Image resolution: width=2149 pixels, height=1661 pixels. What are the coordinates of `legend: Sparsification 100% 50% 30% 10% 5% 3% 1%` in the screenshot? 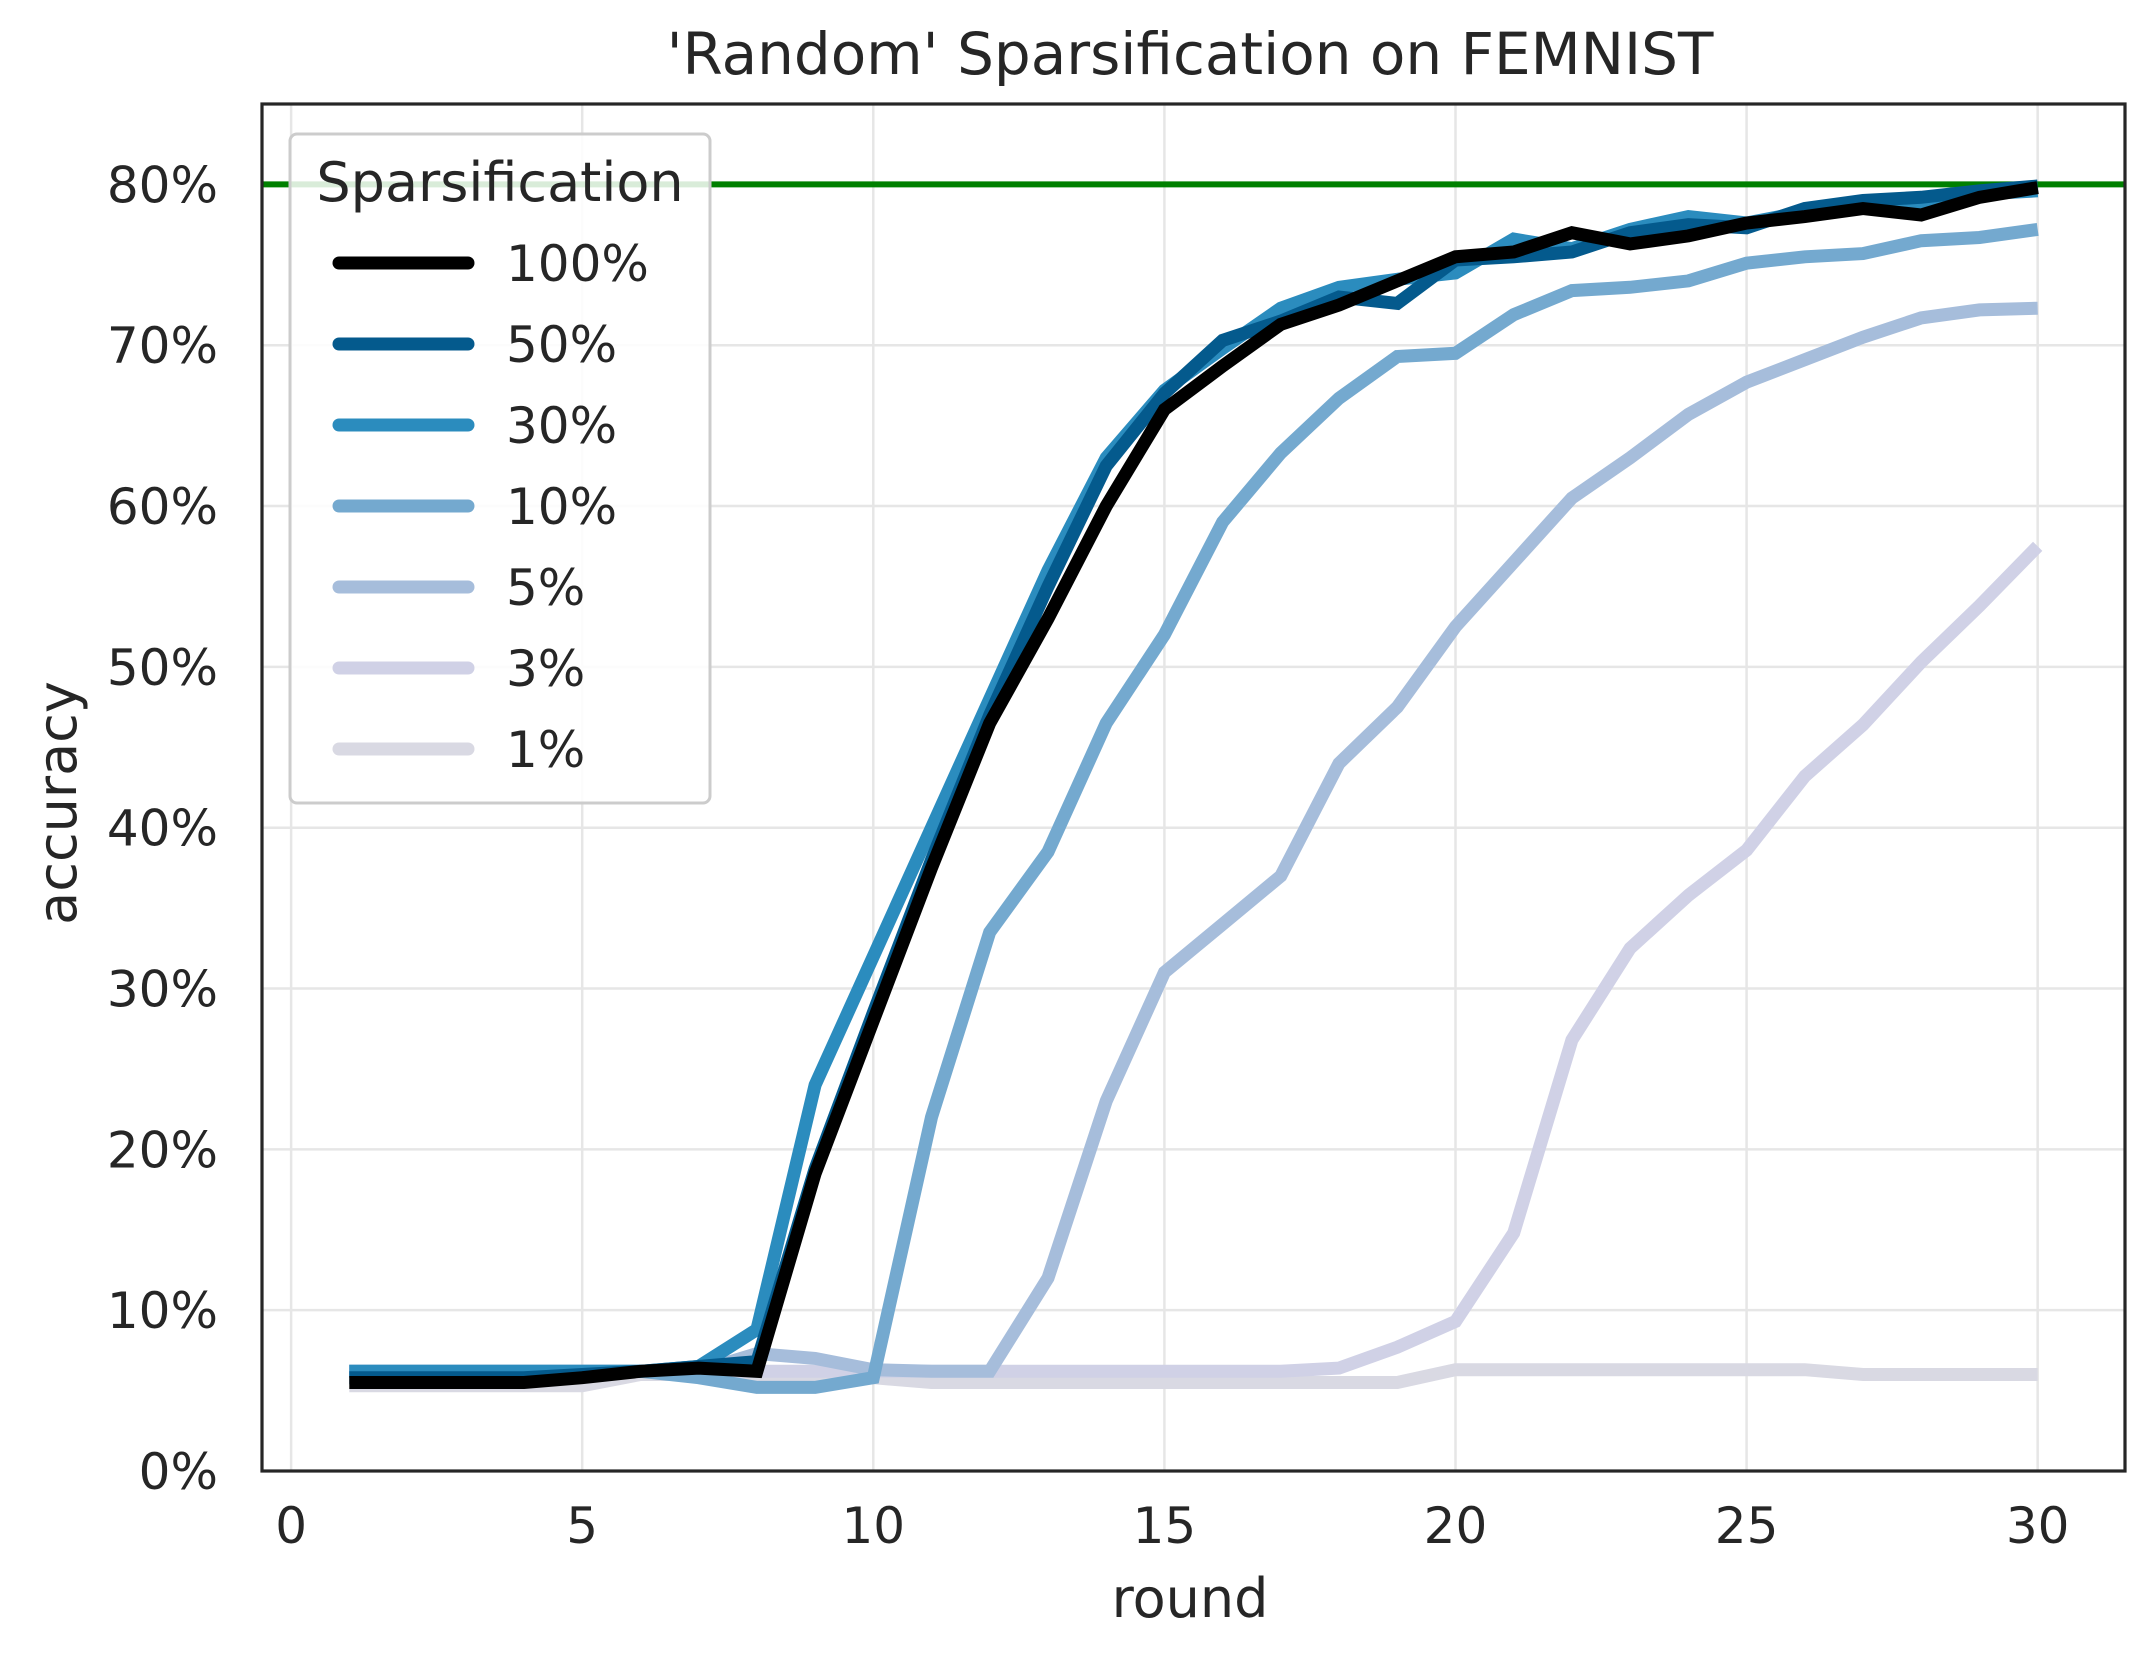 It's located at (500, 468).